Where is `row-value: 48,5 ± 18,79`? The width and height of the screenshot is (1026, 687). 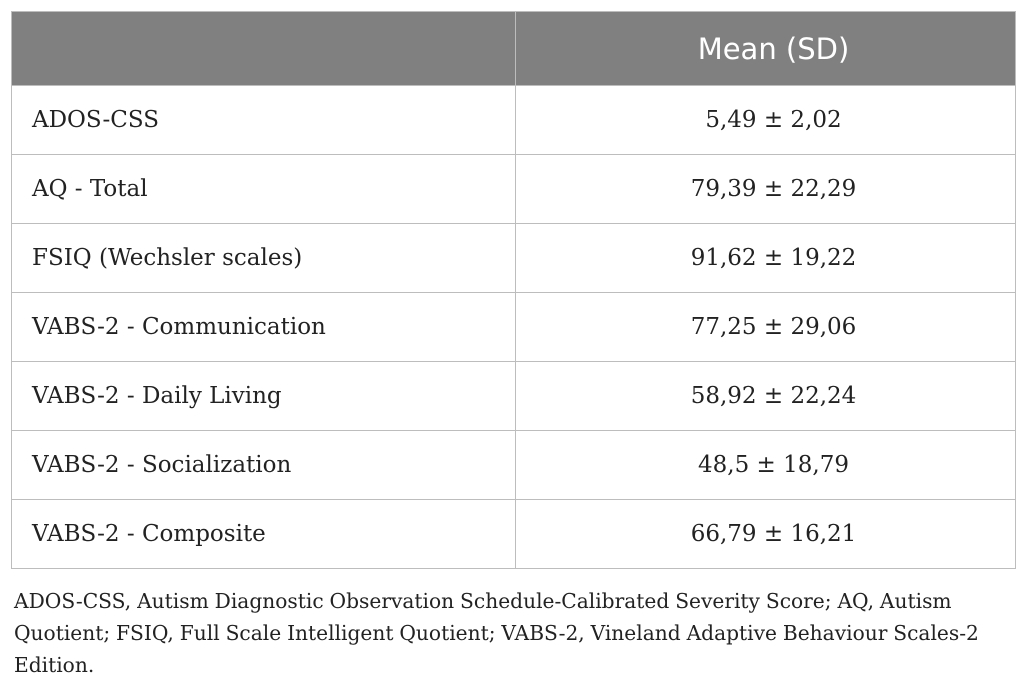
row-value: 48,5 ± 18,79 is located at coordinates (765, 465).